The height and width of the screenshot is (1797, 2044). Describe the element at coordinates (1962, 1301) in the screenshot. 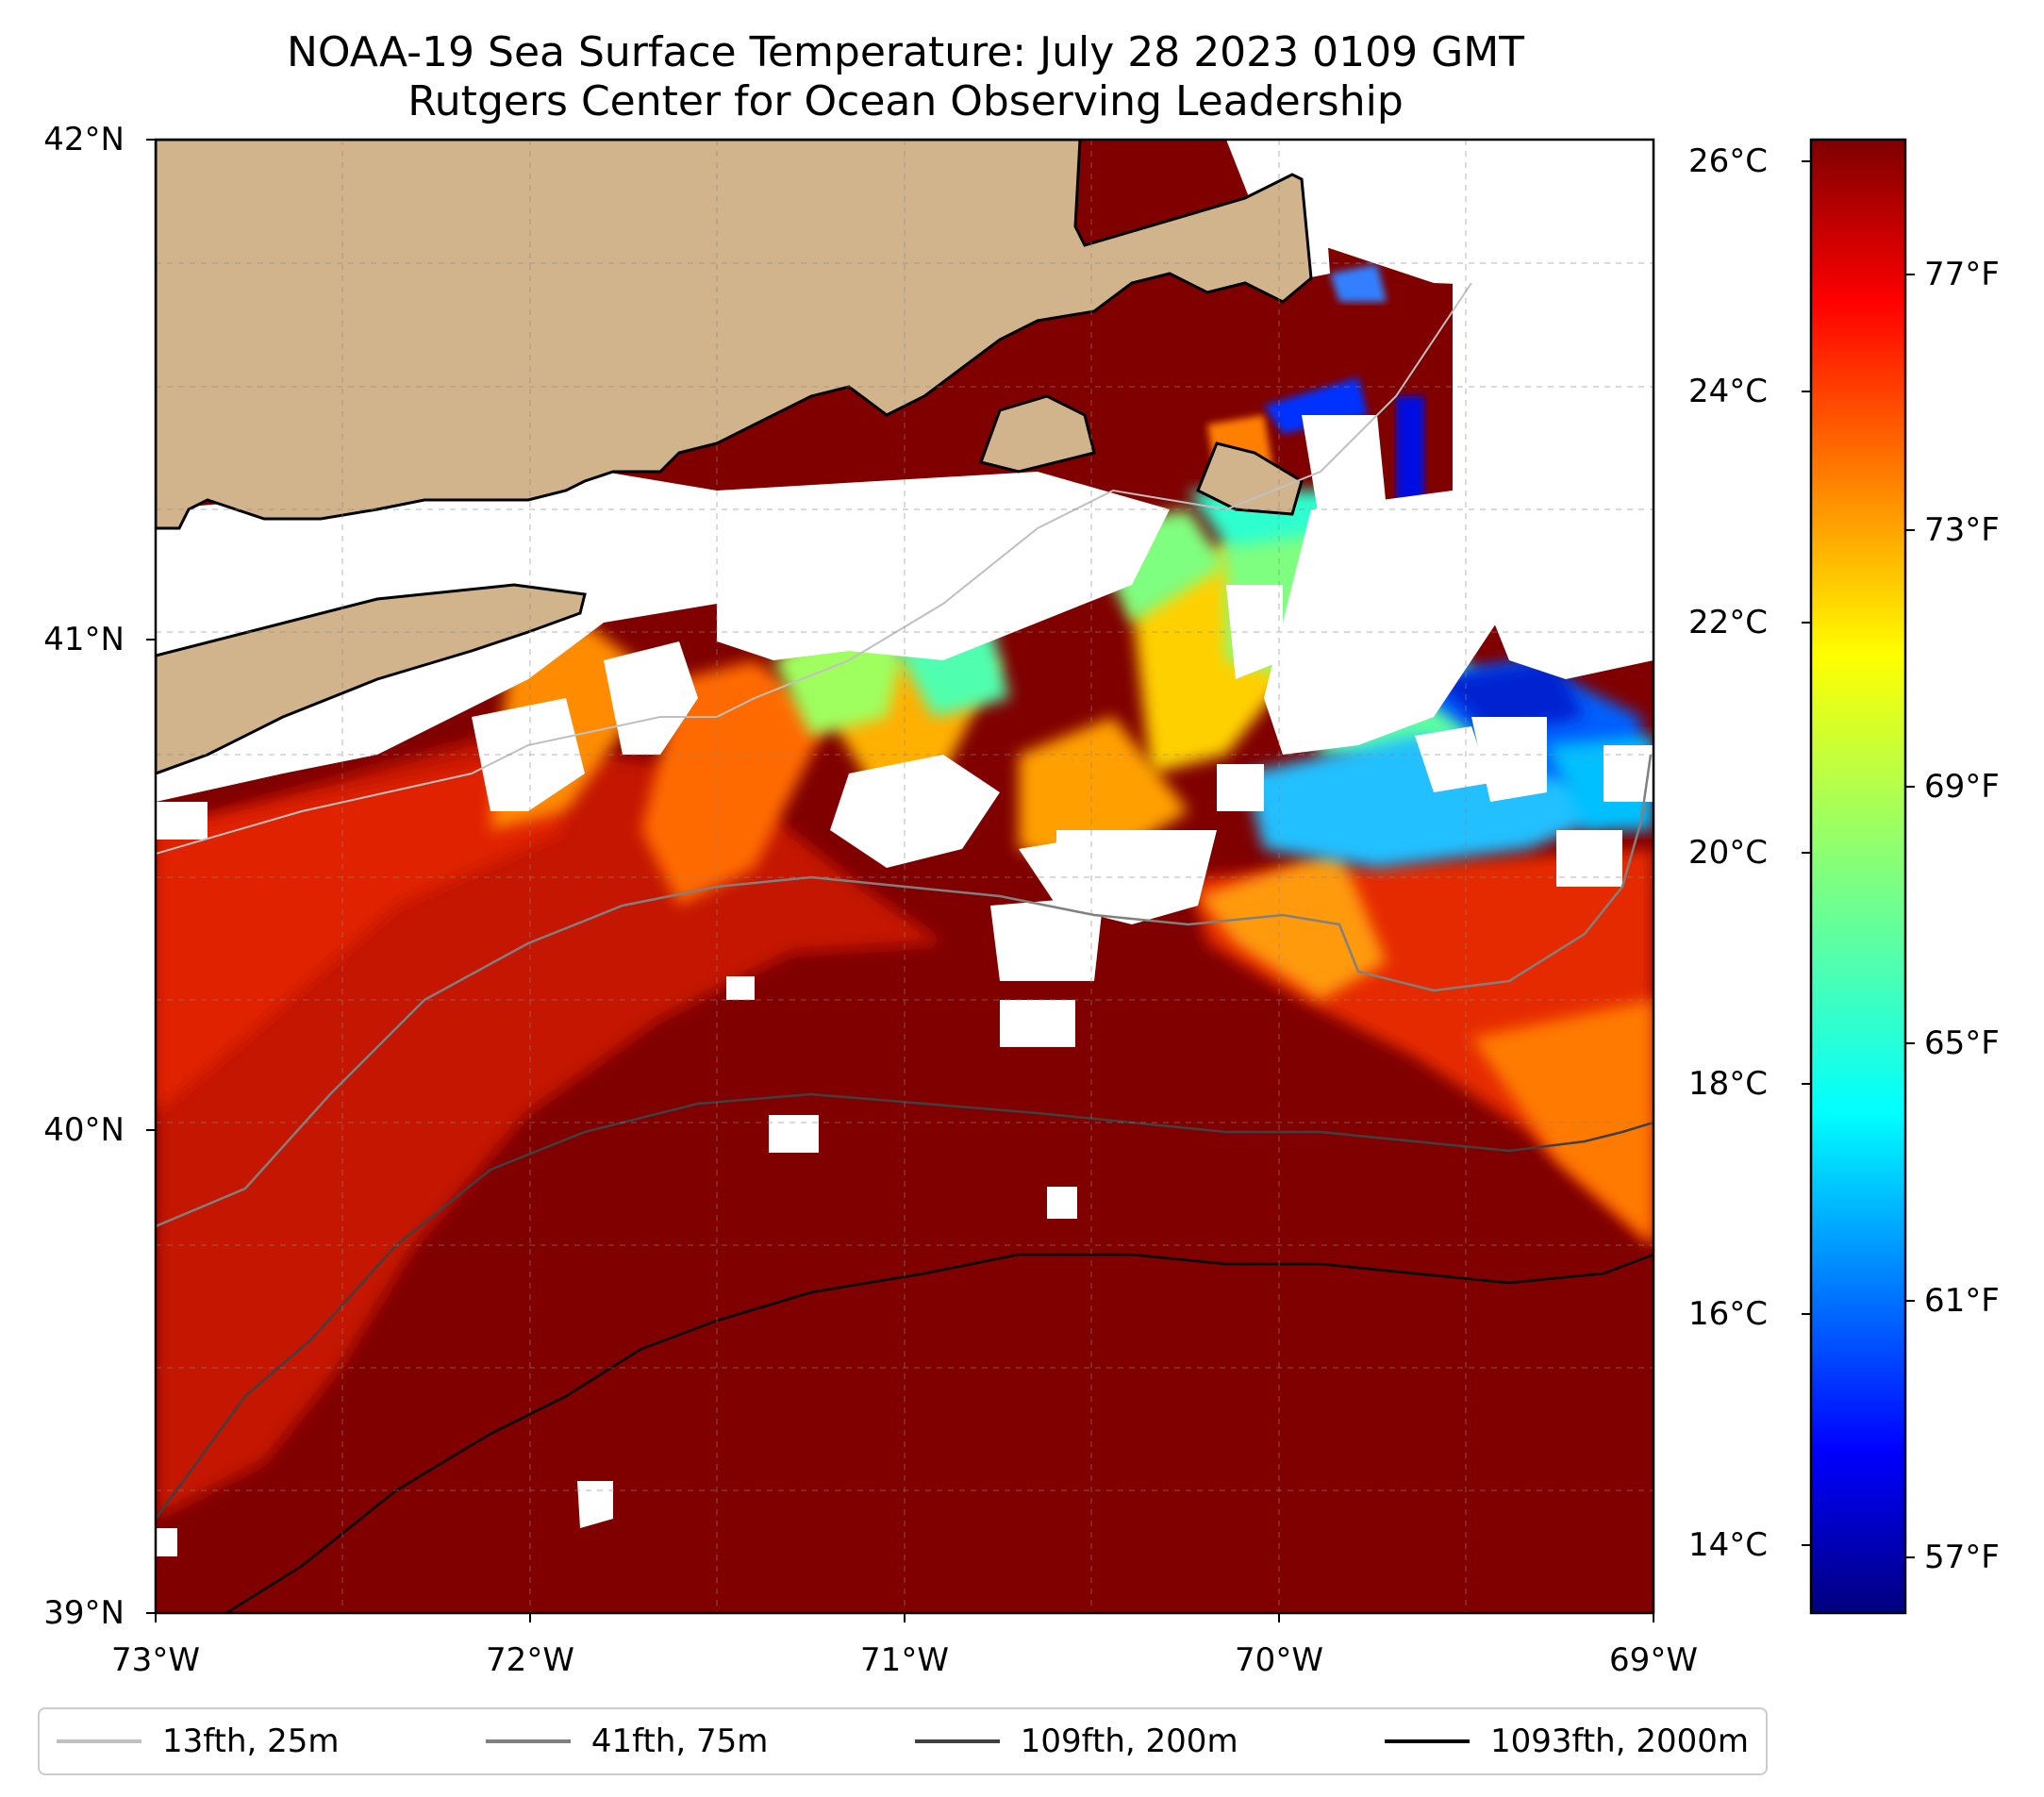

I see `cbar-f-61: 61°F` at that location.